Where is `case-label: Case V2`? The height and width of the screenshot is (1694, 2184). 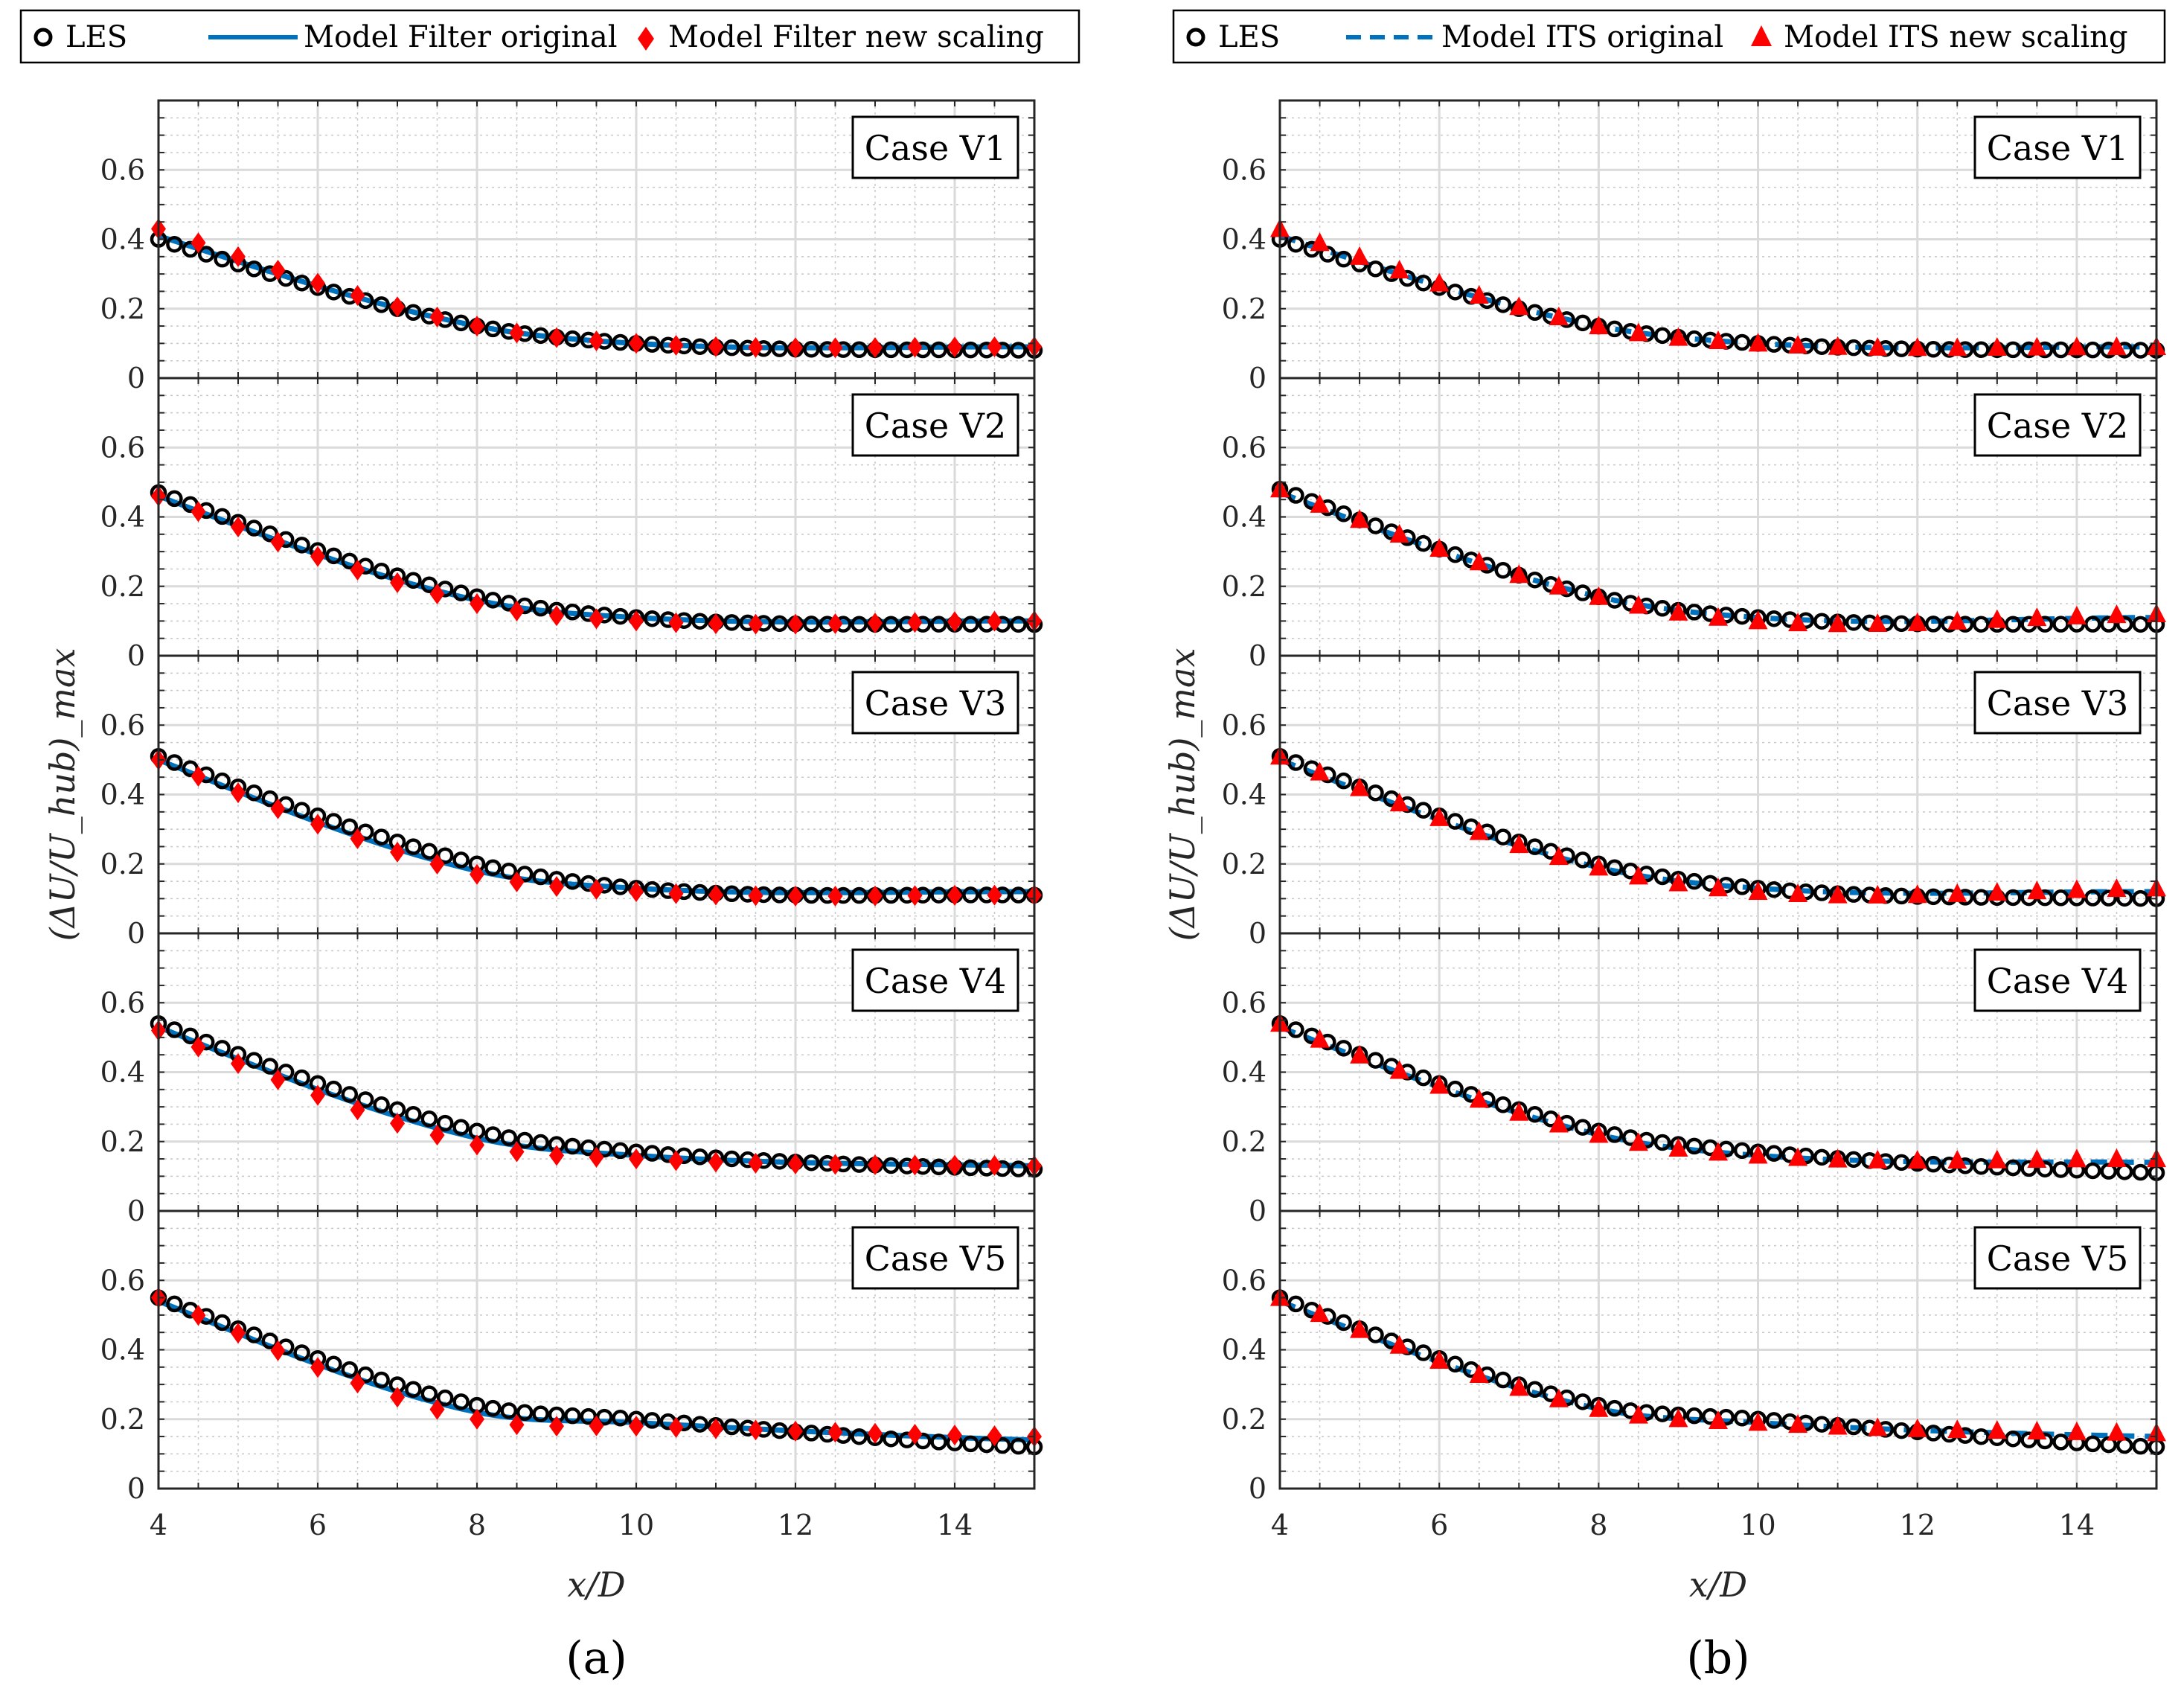 case-label: Case V2 is located at coordinates (2058, 426).